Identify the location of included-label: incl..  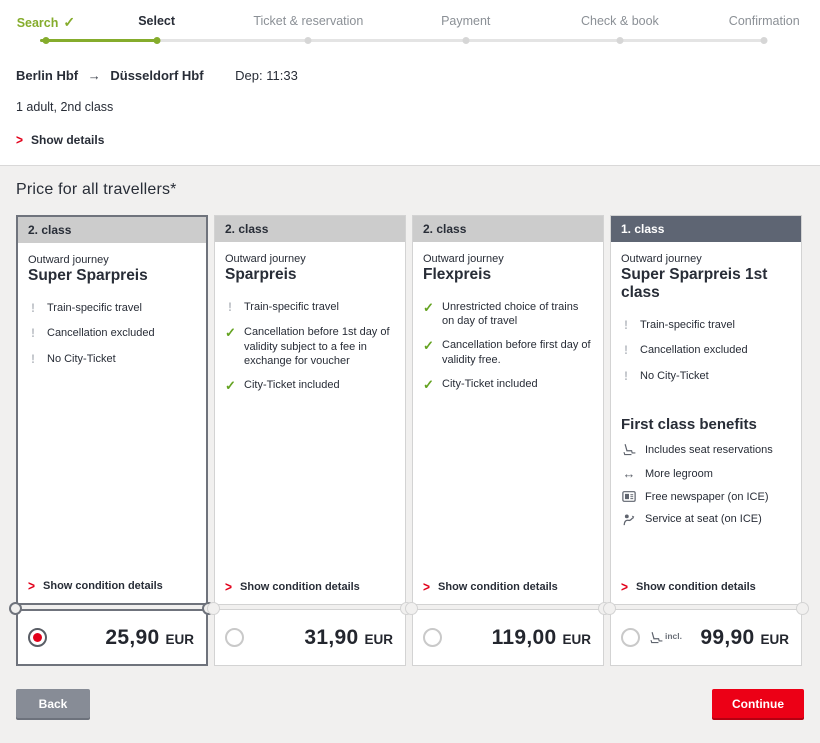
(674, 635).